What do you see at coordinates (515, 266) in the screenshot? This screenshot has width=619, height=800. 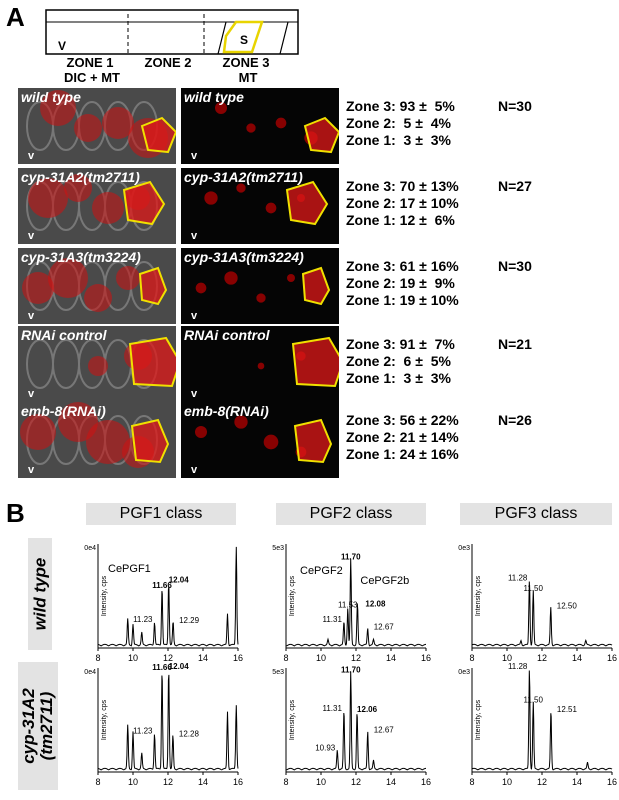 I see `sample-size-3: N=30` at bounding box center [515, 266].